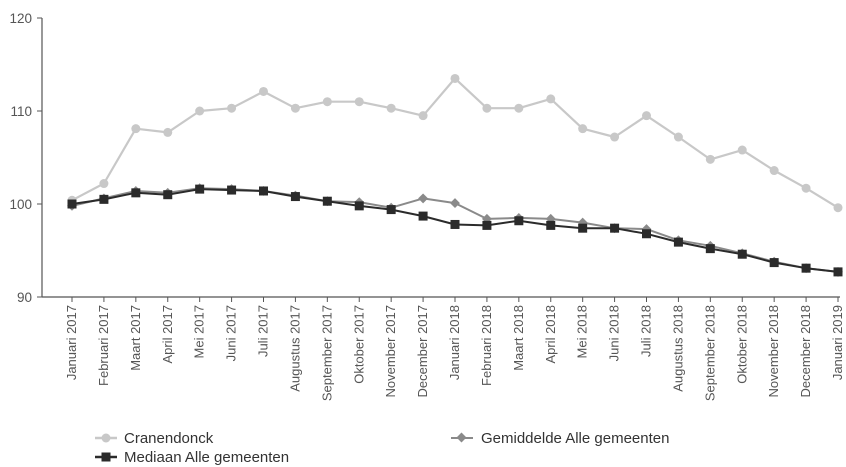  I want to click on x-tick-label: Januari 2018, so click(454, 342).